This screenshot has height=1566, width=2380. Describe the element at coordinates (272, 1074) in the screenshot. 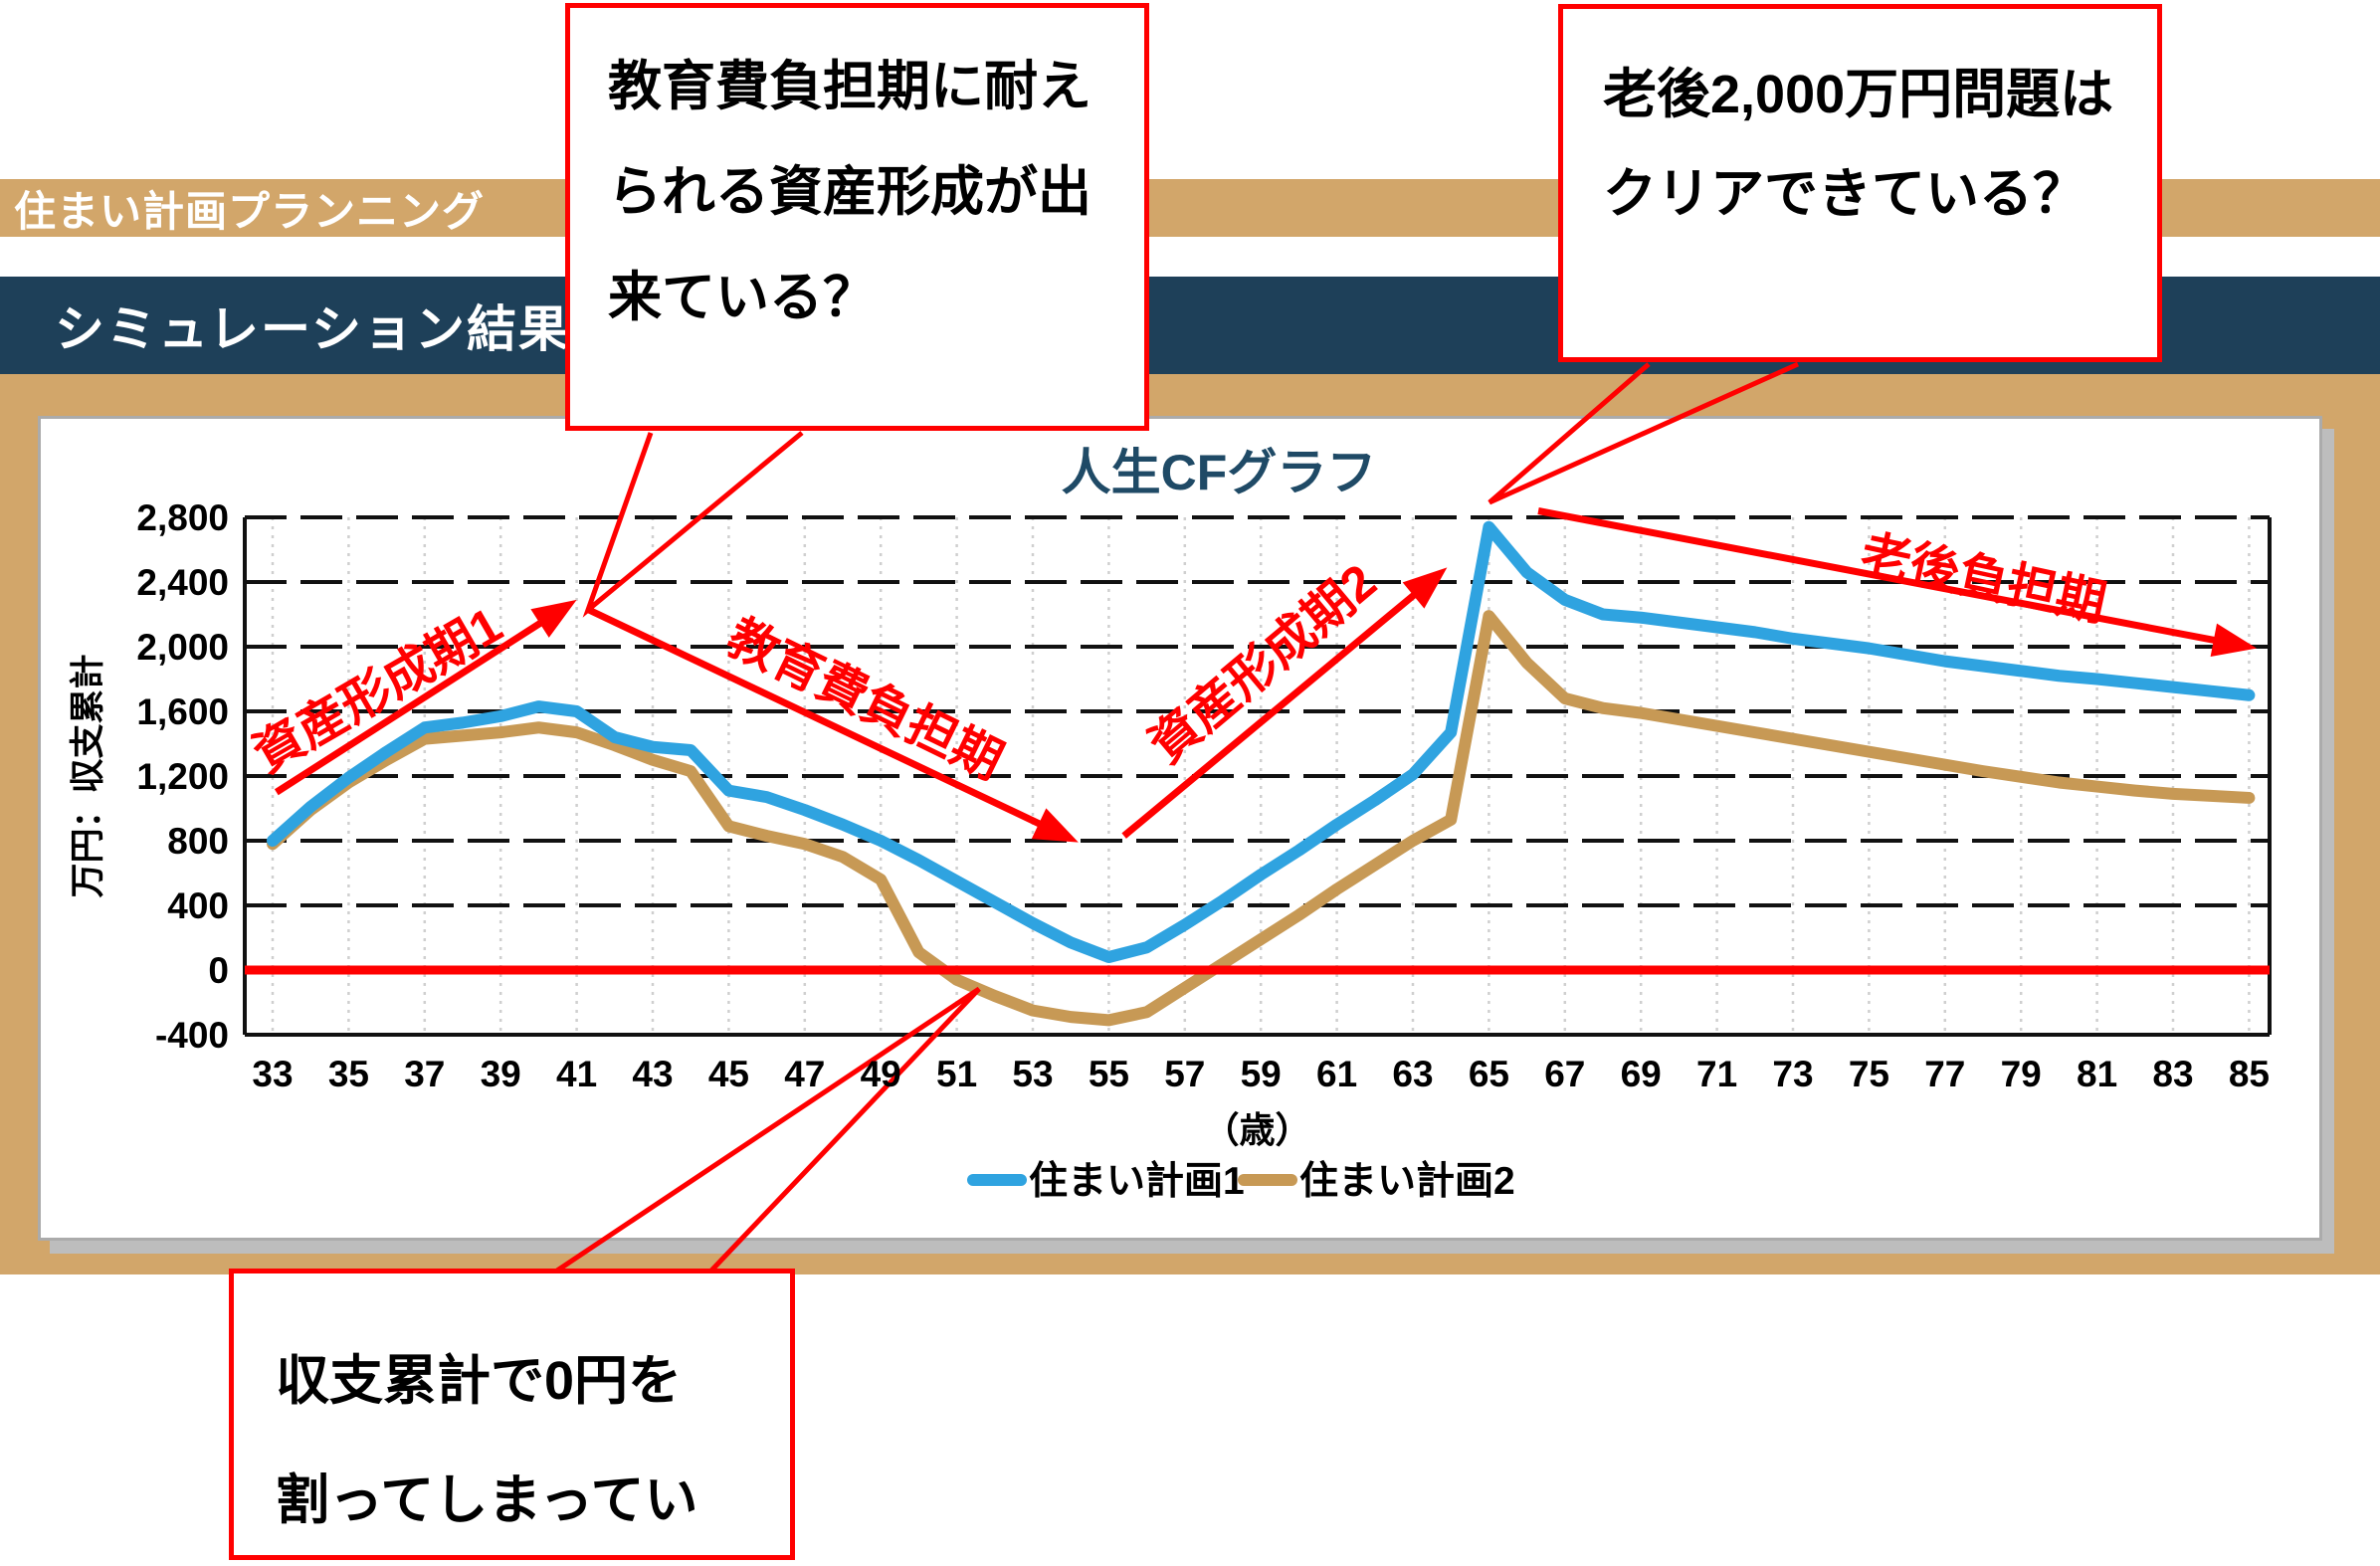

I see `x-tick-label: 33` at that location.